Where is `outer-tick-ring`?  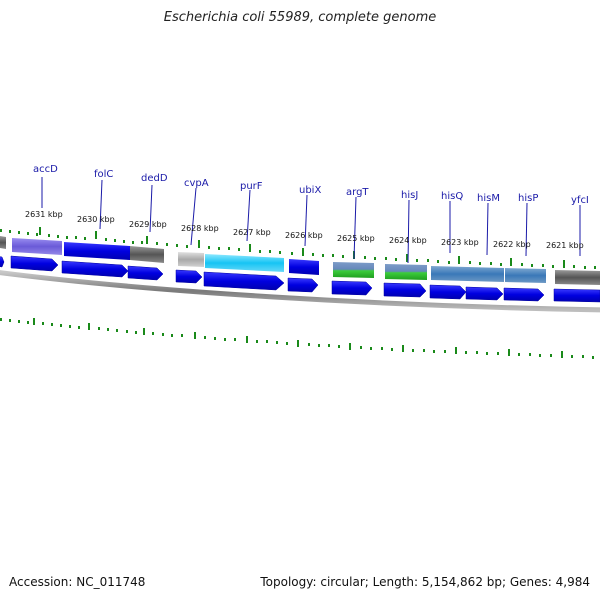 outer-tick-ring is located at coordinates (298, 248).